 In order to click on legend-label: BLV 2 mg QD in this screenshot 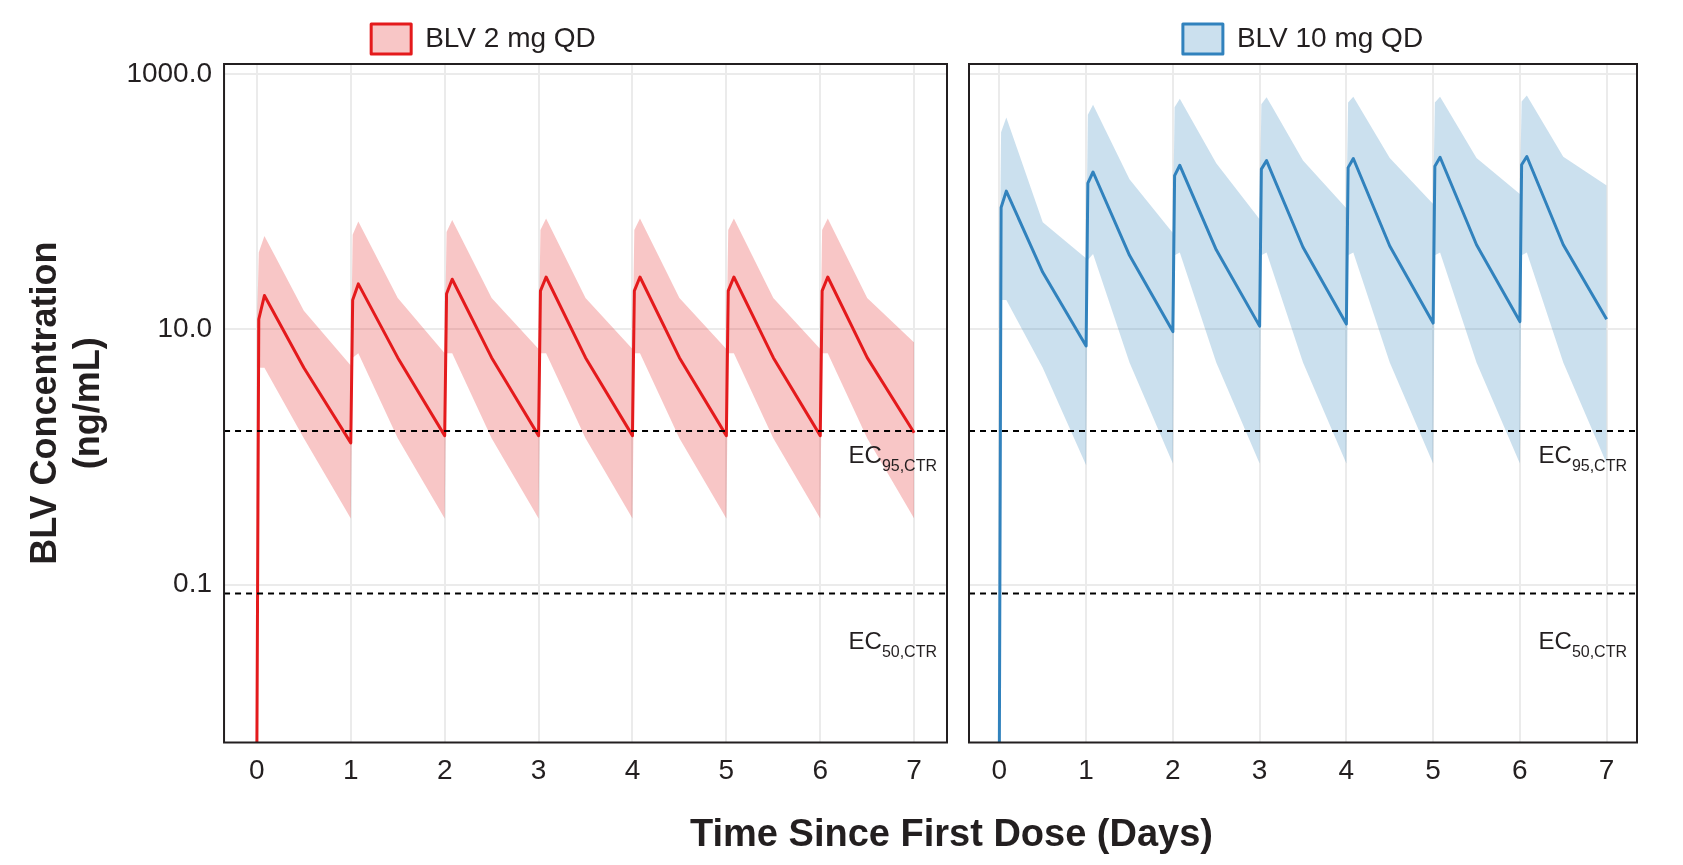, I will do `click(510, 37)`.